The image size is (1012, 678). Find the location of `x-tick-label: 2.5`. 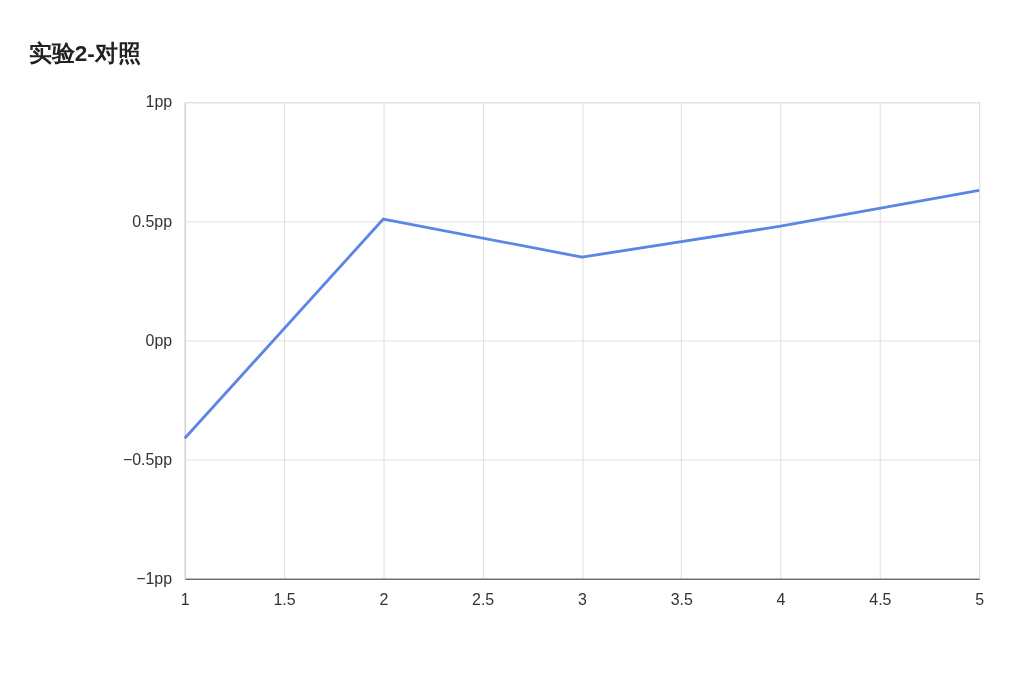

x-tick-label: 2.5 is located at coordinates (483, 599).